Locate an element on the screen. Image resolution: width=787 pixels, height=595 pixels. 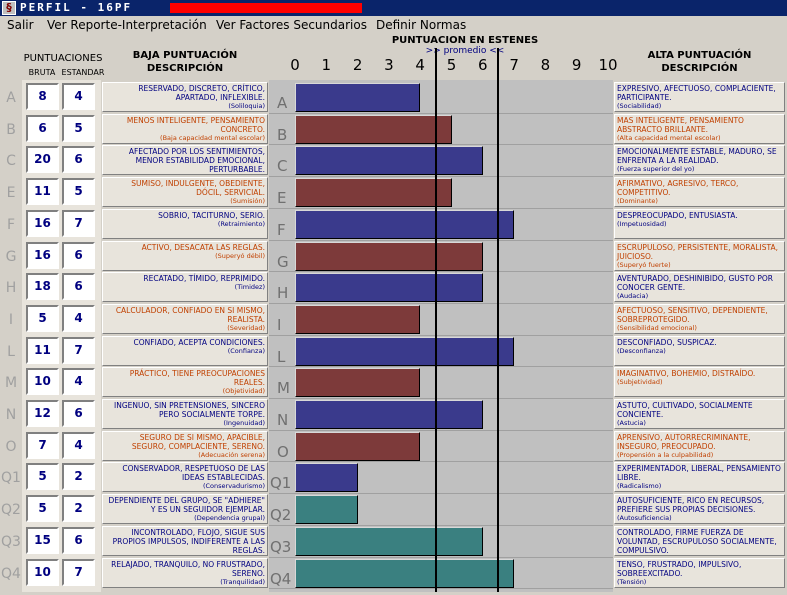
menu-ver-factores: Ver Factores Secundarios is located at coordinates (291, 25).